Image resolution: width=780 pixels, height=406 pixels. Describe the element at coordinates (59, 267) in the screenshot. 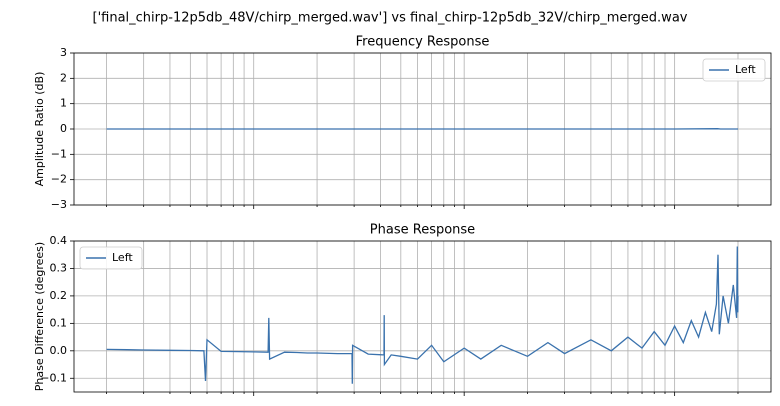

I see `y-tick-label: 0.3` at that location.